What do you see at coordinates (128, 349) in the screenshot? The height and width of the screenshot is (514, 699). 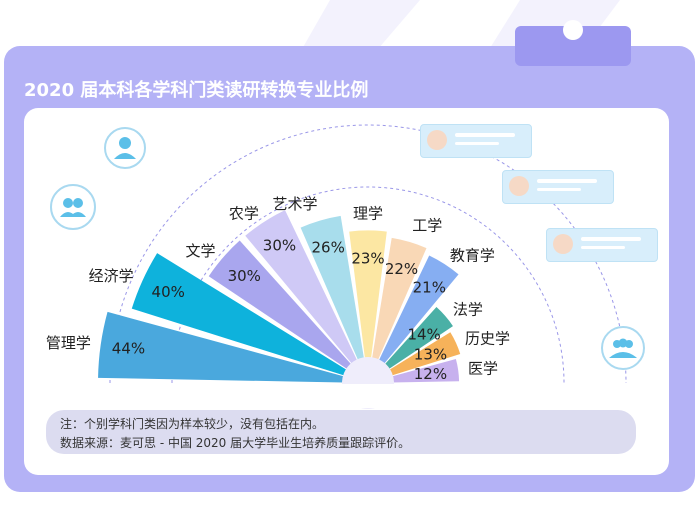 I see `value-label: 44%` at bounding box center [128, 349].